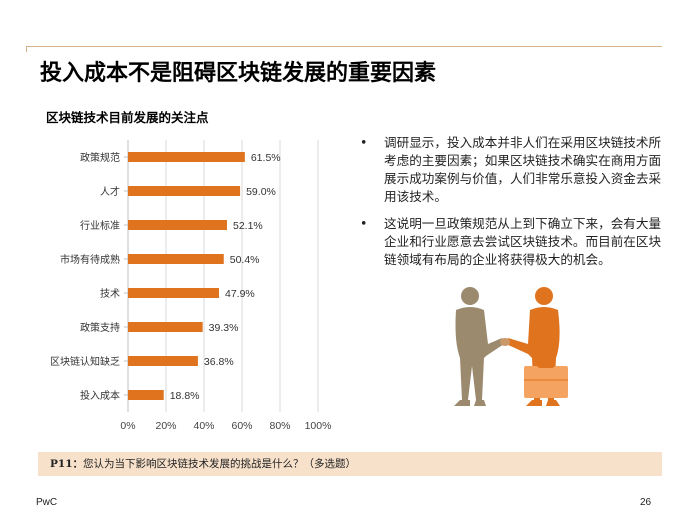 The image size is (700, 525). What do you see at coordinates (248, 226) in the screenshot?
I see `data-label: 52.1%` at bounding box center [248, 226].